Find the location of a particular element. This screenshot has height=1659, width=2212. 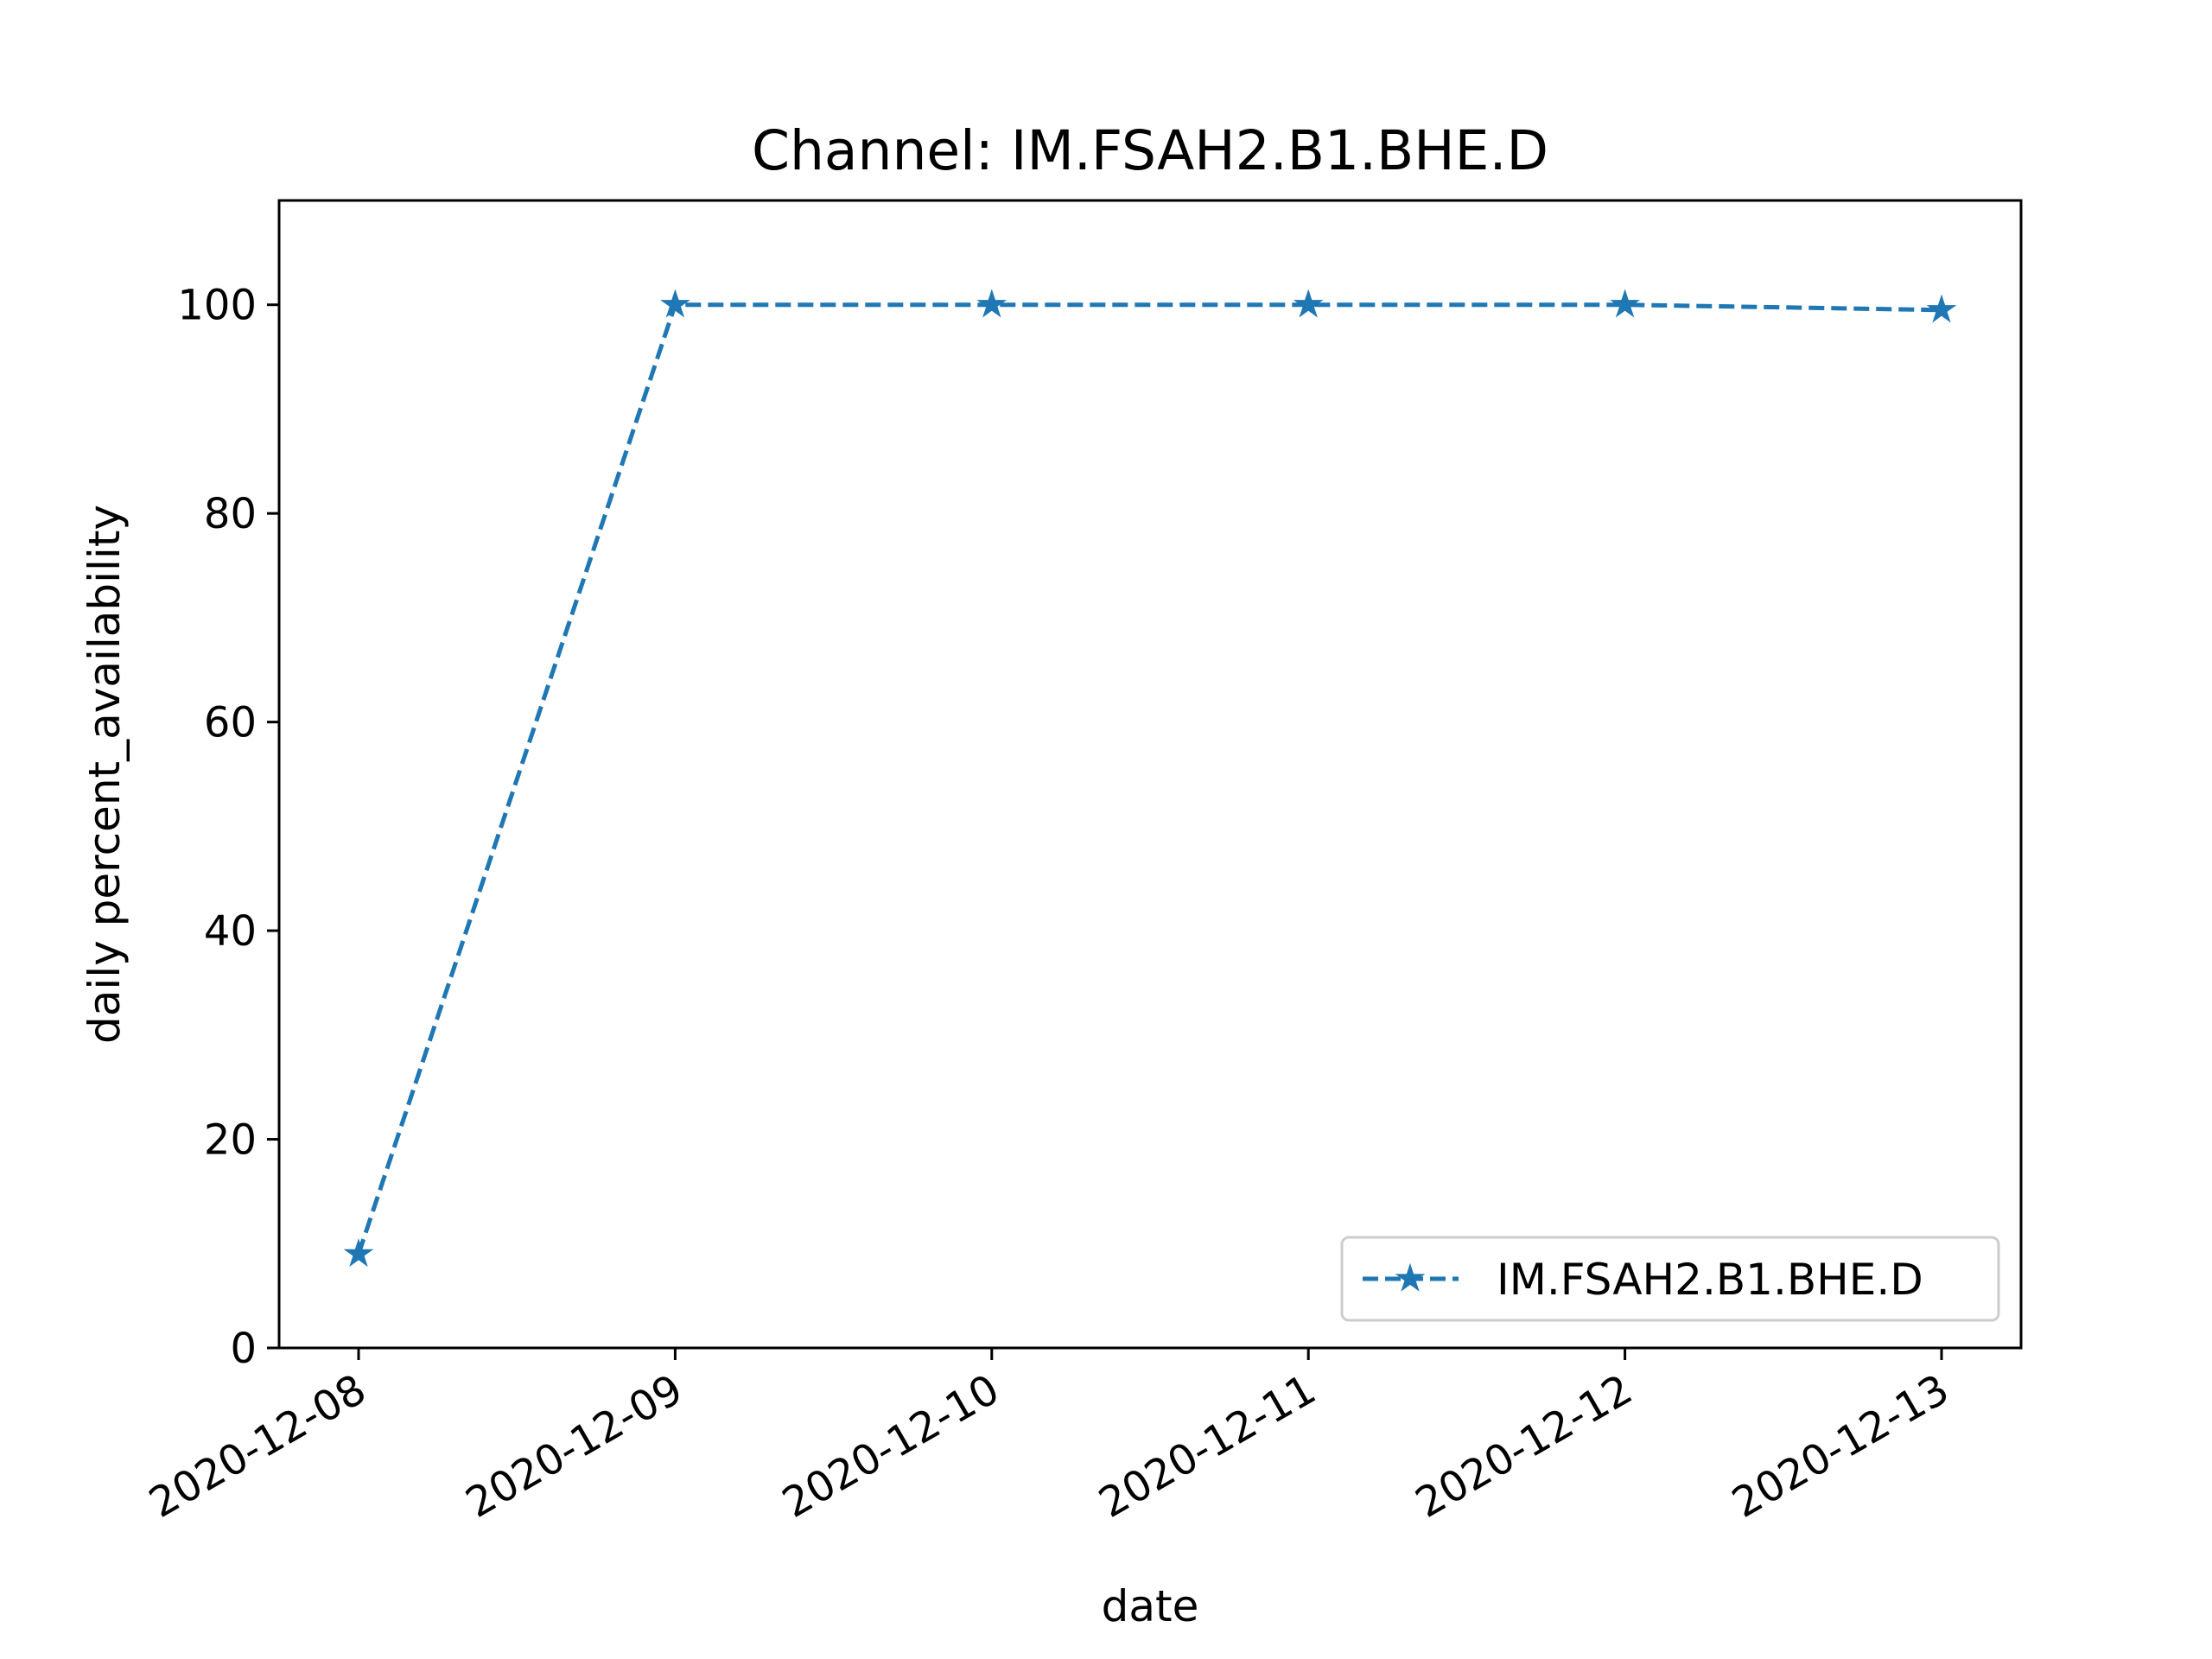

y-tick-label: 20 is located at coordinates (231, 1140).